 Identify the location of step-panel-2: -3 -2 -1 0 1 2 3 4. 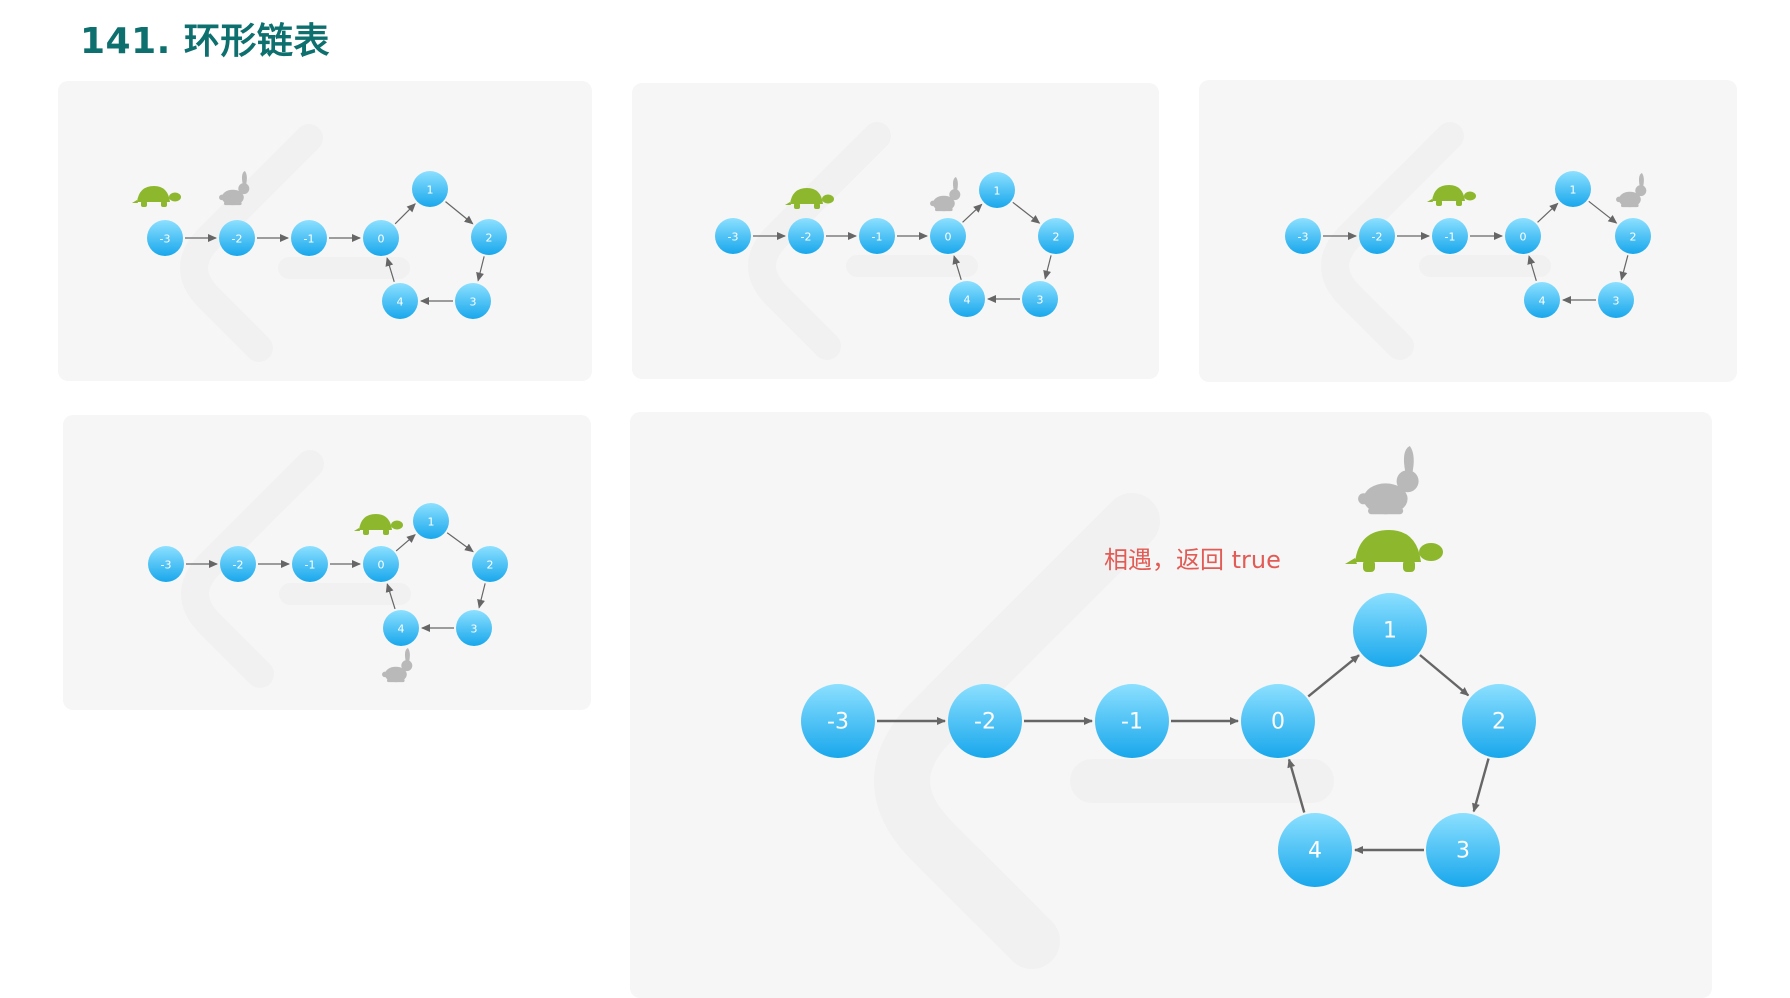
(895, 231).